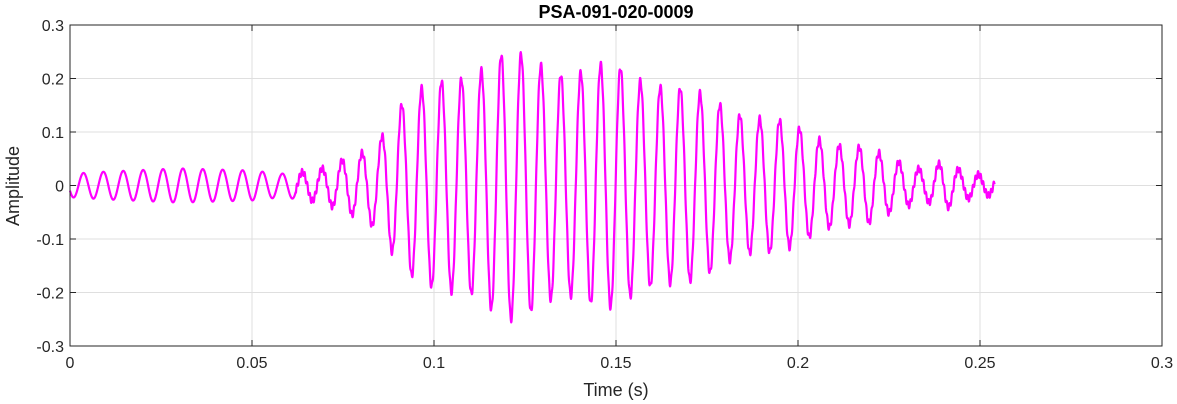  I want to click on y-tick-label: 0.3, so click(53, 26).